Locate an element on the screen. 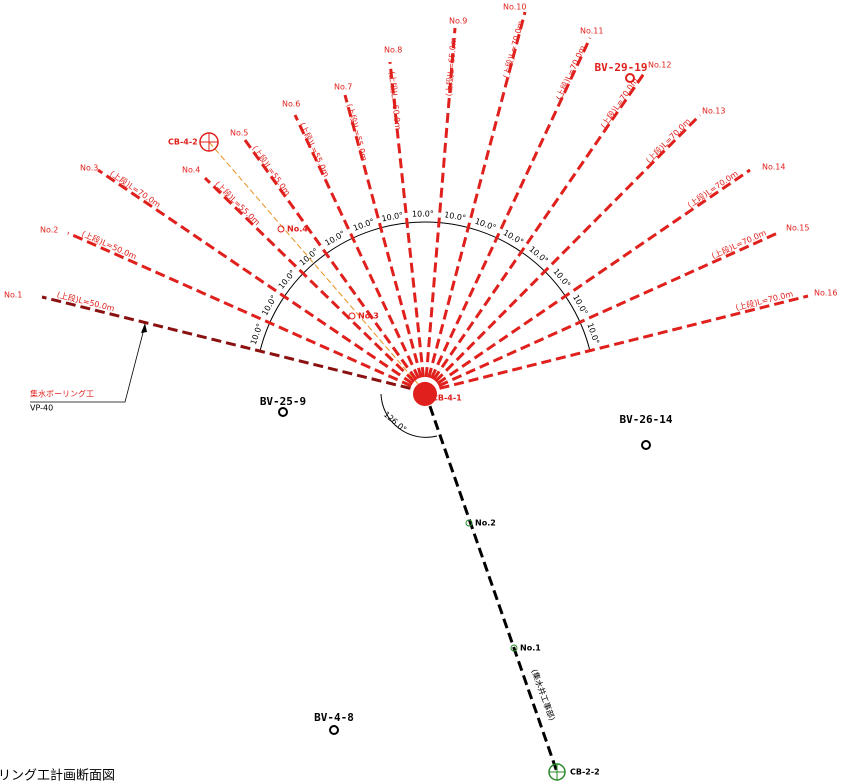 Image resolution: width=846 pixels, height=784 pixels. drain-no: No.14 is located at coordinates (773, 167).